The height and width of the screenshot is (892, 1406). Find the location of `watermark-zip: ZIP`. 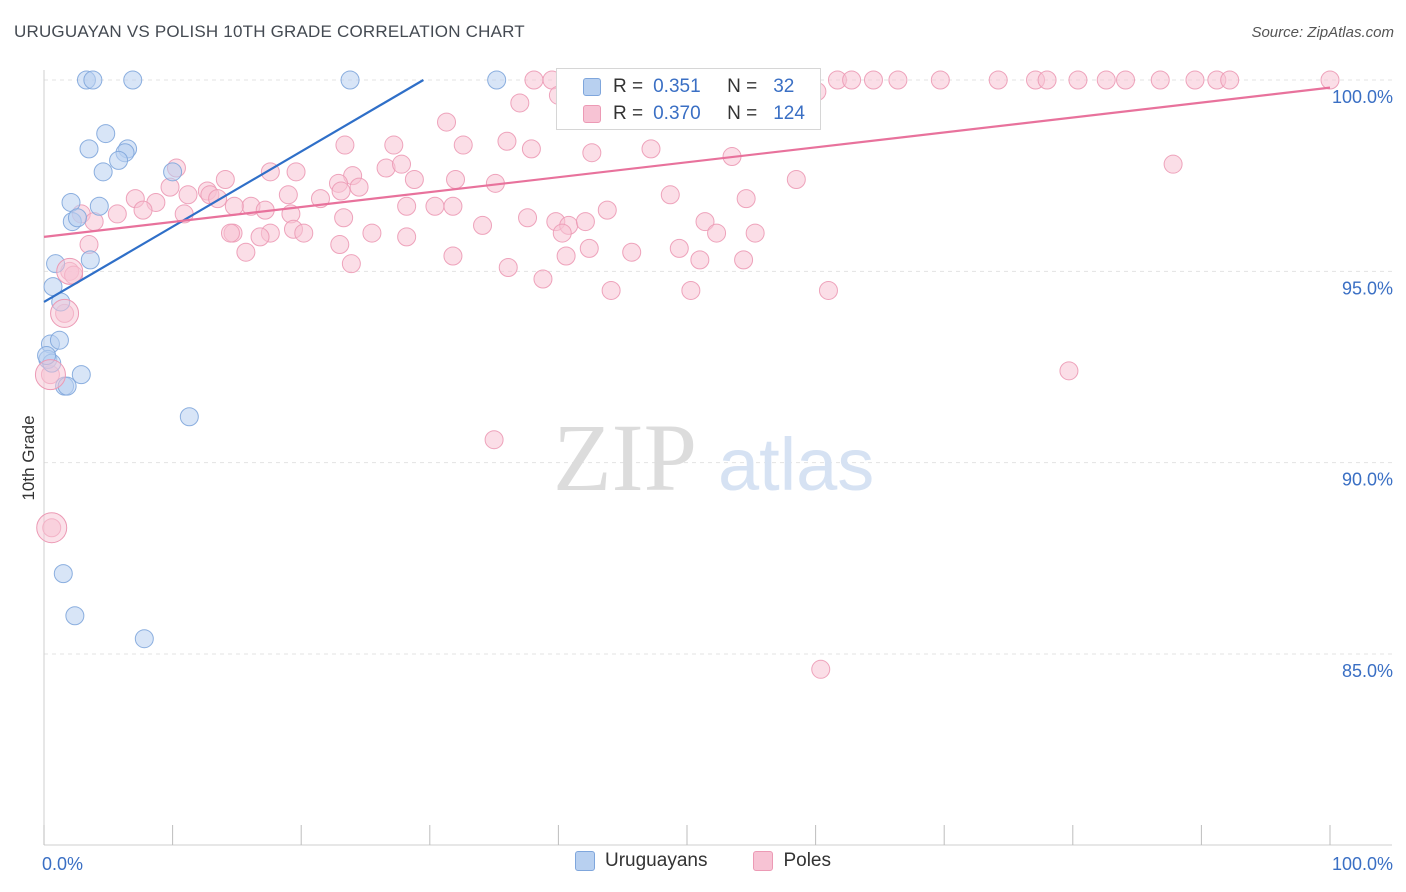

watermark-zip: ZIP is located at coordinates (625, 457).